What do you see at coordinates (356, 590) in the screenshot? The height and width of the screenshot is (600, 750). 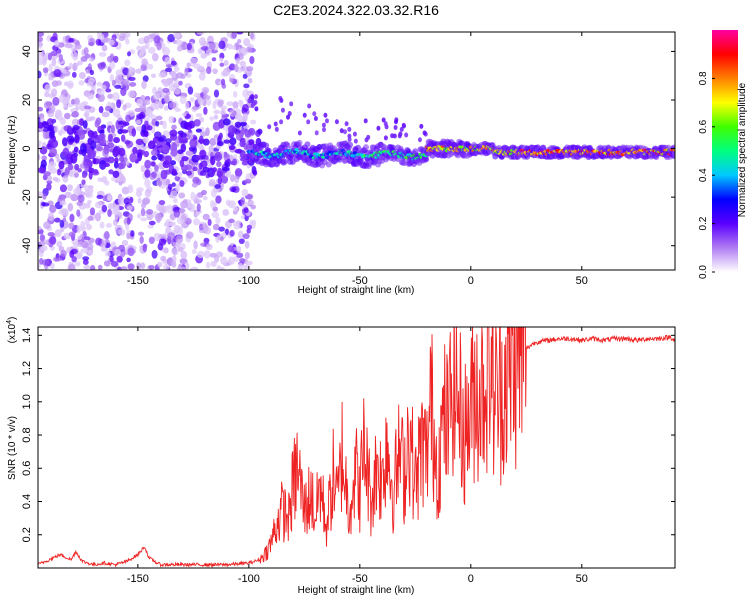 I see `snr-x-label: Height of straight line (km)` at bounding box center [356, 590].